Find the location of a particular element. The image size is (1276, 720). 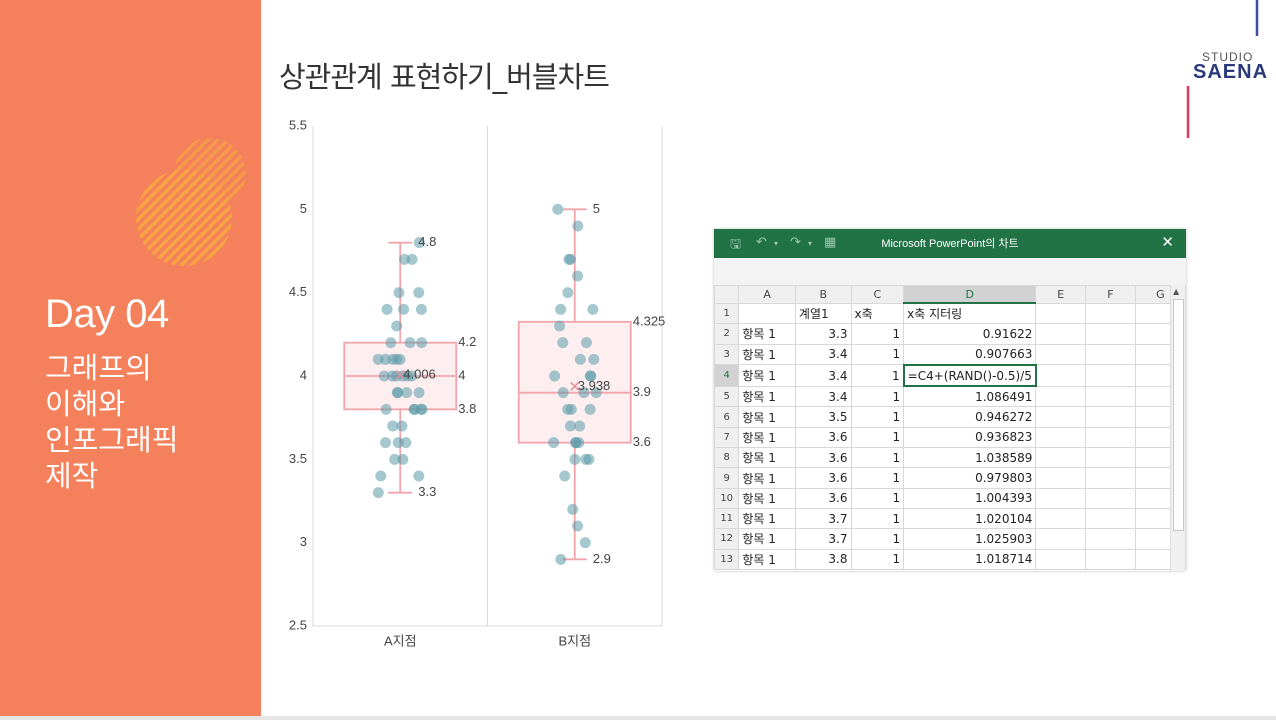

sheet-icon: ▦ is located at coordinates (830, 242).